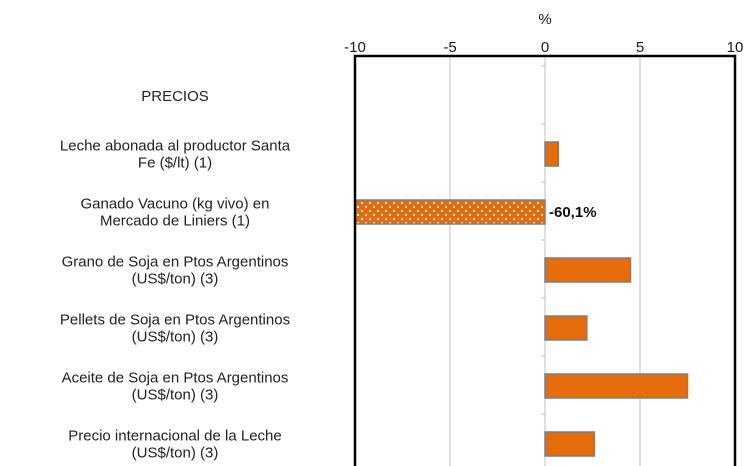  Describe the element at coordinates (355, 47) in the screenshot. I see `x-tick-label: -10` at that location.